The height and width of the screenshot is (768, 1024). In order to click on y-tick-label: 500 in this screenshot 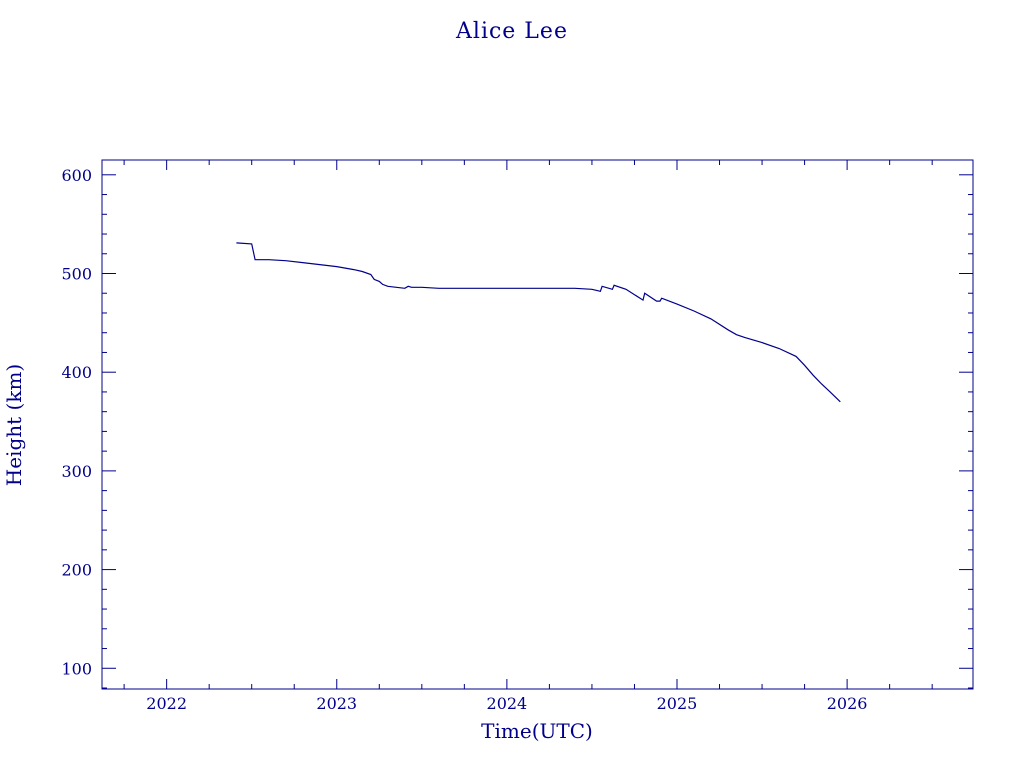, I will do `click(76, 273)`.